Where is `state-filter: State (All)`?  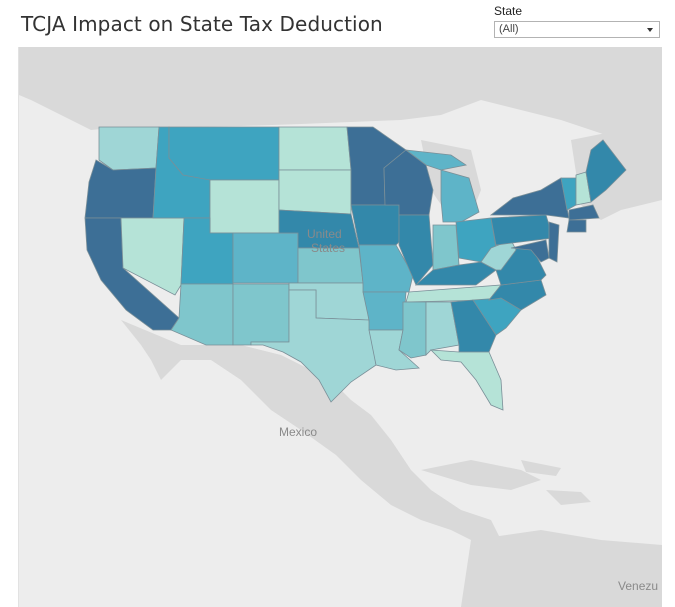 state-filter: State (All) is located at coordinates (577, 21).